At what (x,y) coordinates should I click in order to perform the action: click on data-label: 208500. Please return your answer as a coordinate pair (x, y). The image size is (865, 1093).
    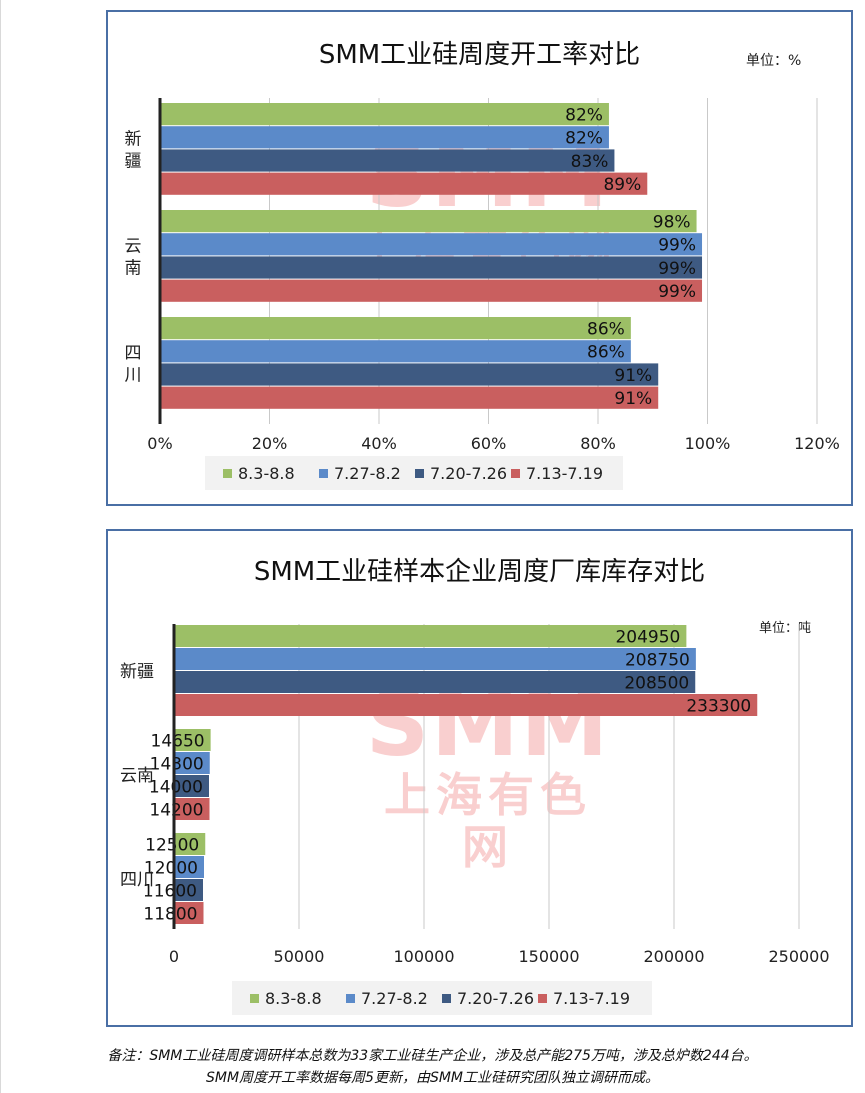
    Looking at the image, I should click on (656, 683).